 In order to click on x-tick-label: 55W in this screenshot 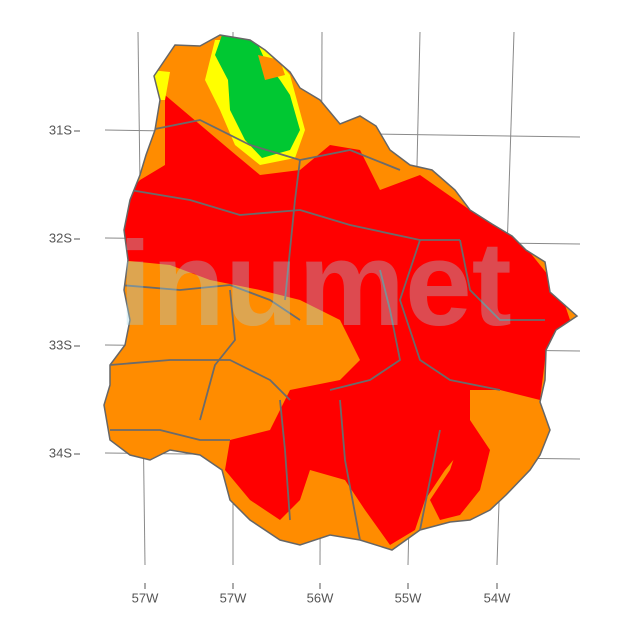, I will do `click(408, 597)`.